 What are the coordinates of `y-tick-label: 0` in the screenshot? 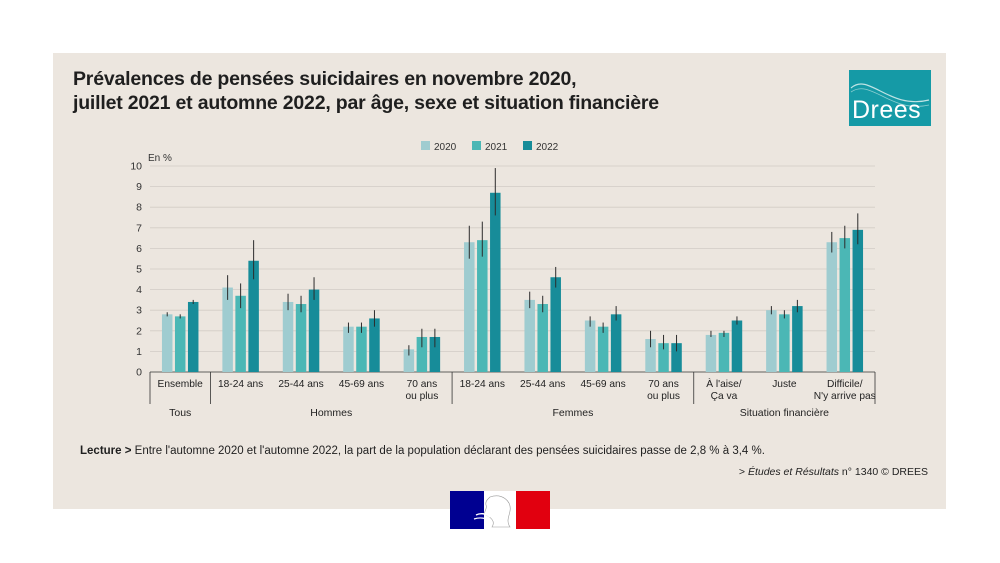 It's located at (139, 373).